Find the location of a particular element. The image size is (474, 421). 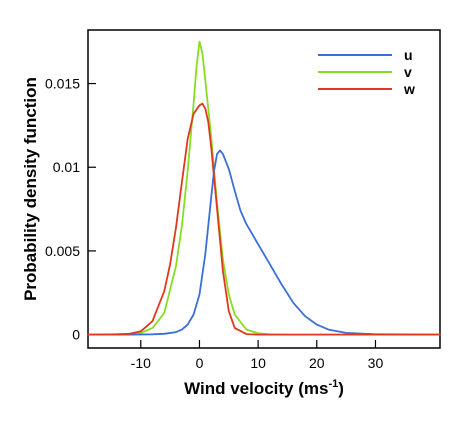

x-axis-label-suffix: ) is located at coordinates (341, 388).